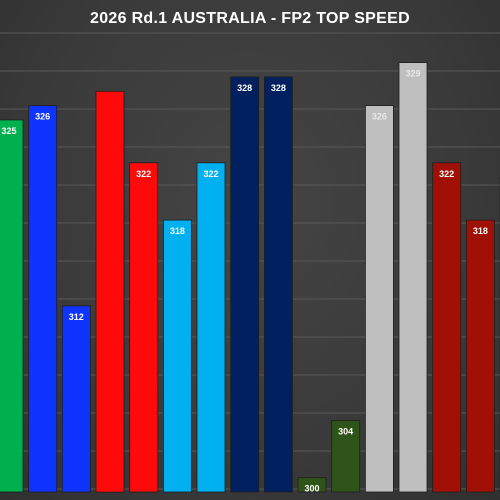 The height and width of the screenshot is (500, 500). I want to click on bar-value-label: 329, so click(412, 74).